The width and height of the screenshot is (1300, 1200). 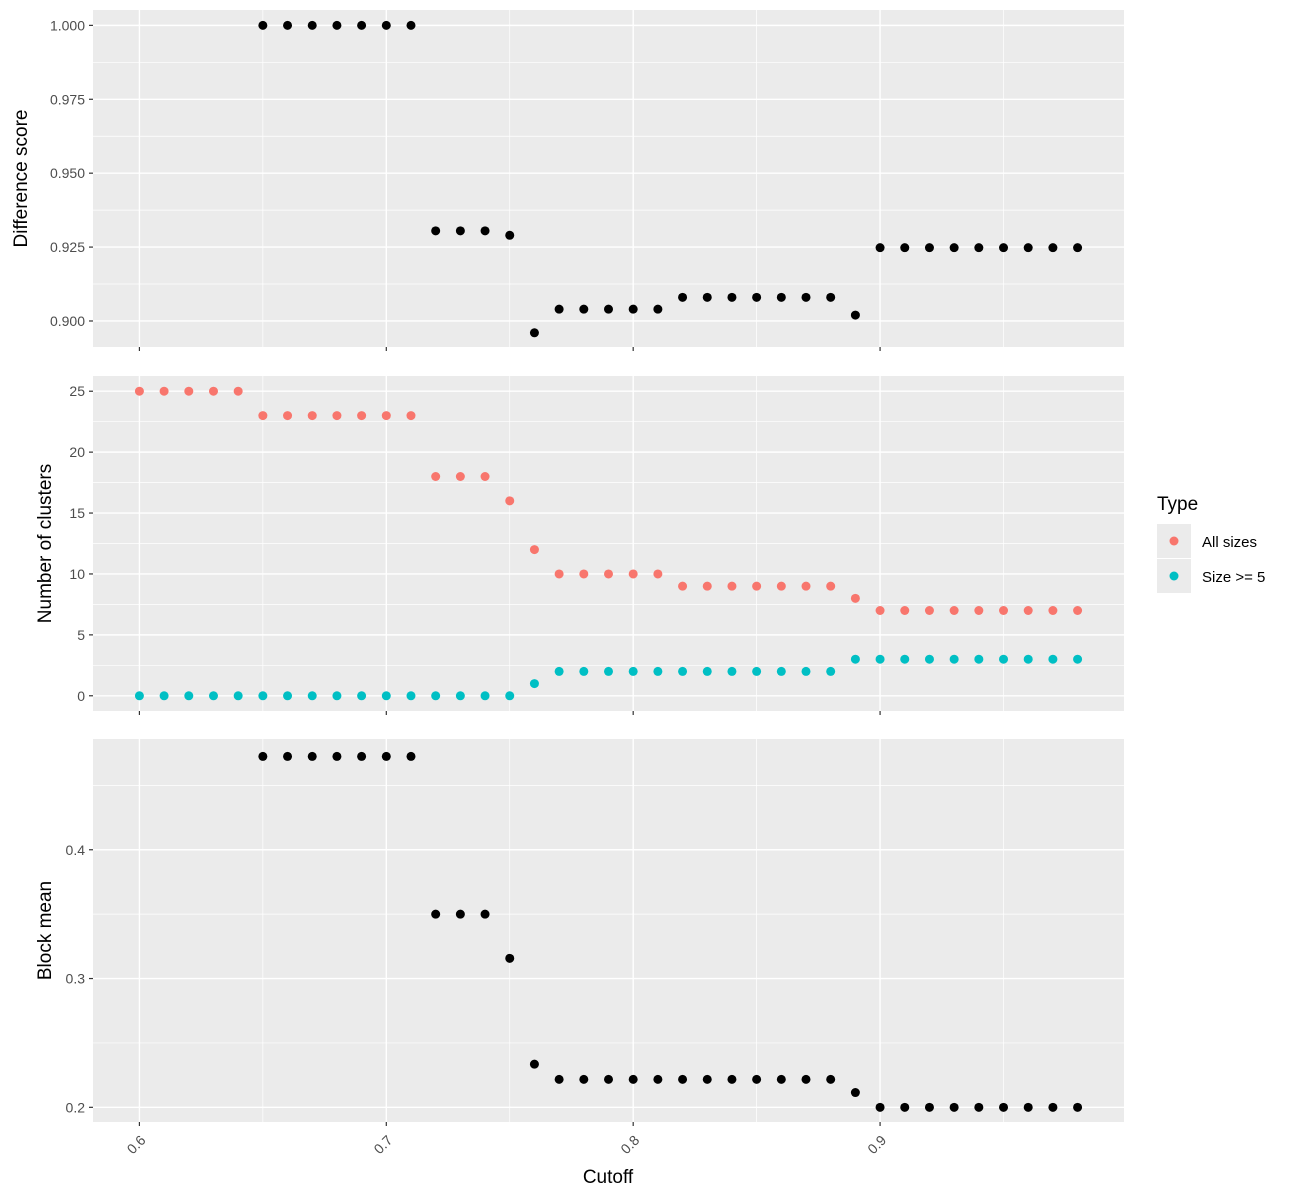 I want to click on legend-key-all-sizes, so click(x=1174, y=541).